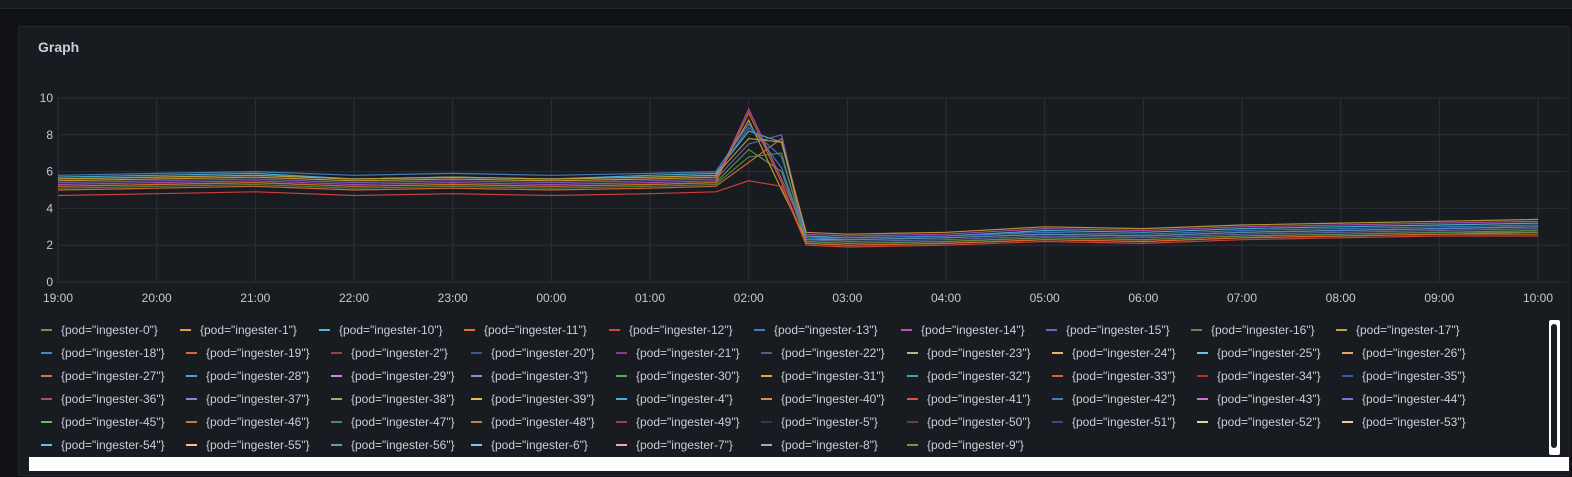 The height and width of the screenshot is (477, 1572). What do you see at coordinates (99, 330) in the screenshot?
I see `legend-item: {pod="ingester-0"}` at bounding box center [99, 330].